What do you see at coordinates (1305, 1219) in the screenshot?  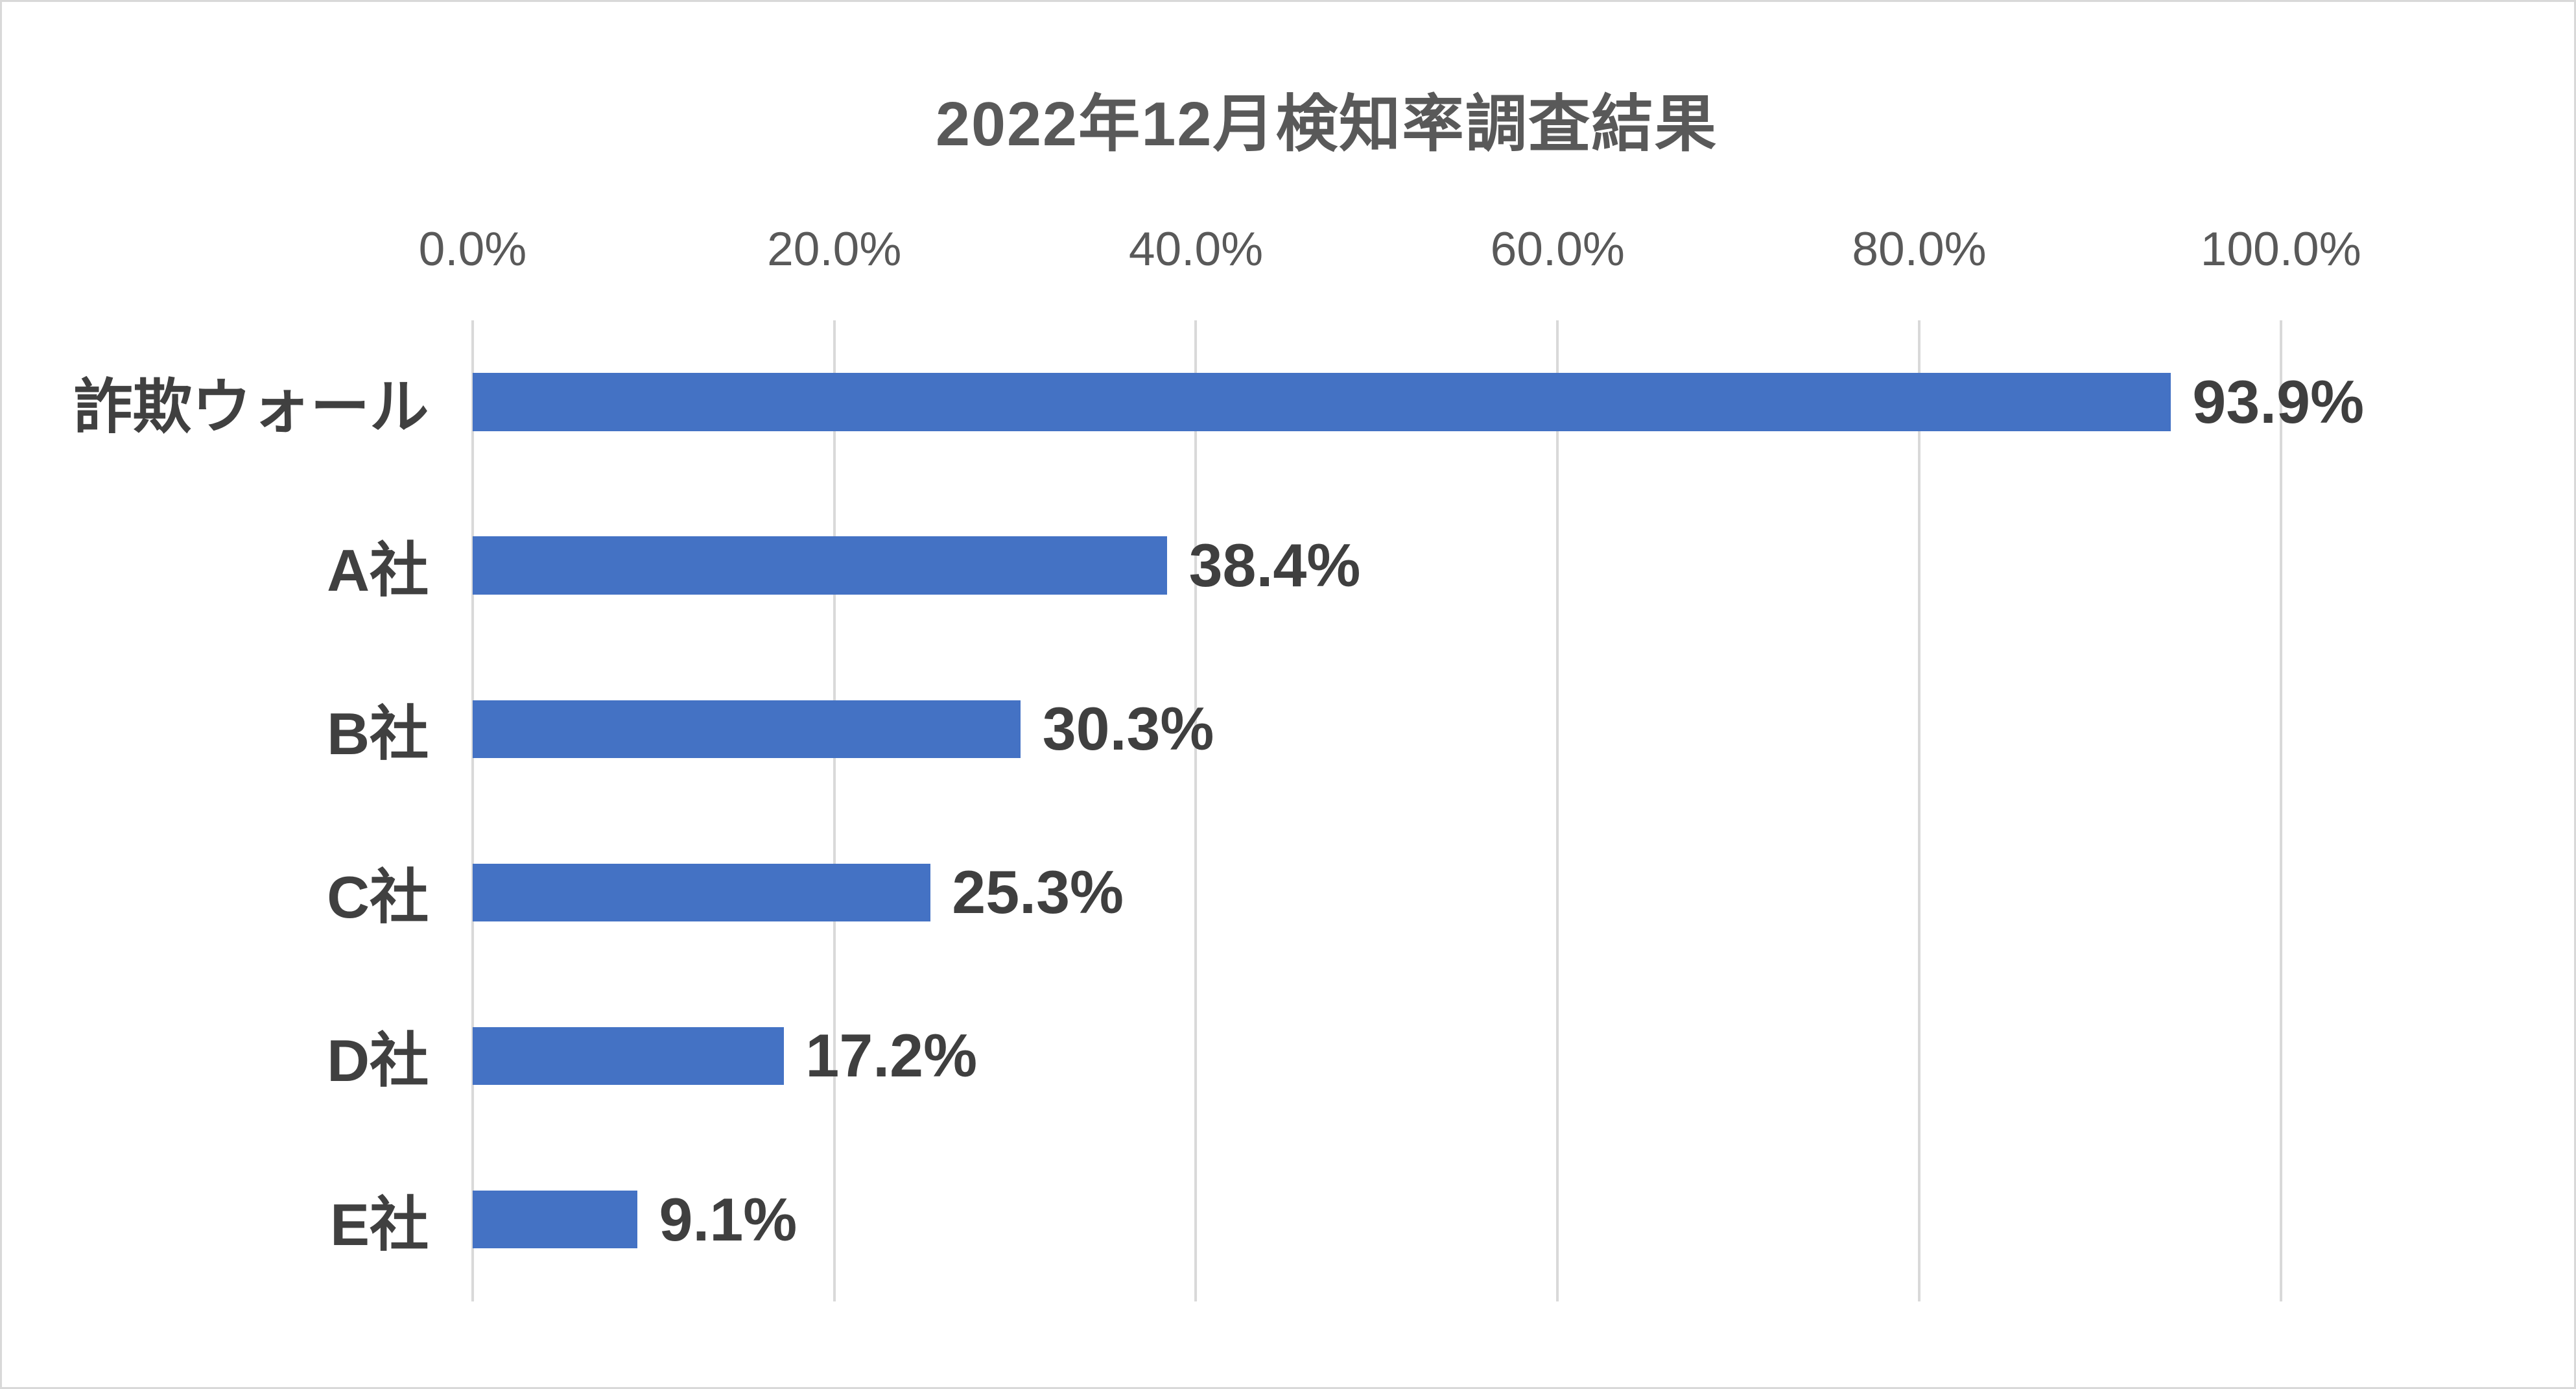 I see `bar-row: E社 9.1%` at bounding box center [1305, 1219].